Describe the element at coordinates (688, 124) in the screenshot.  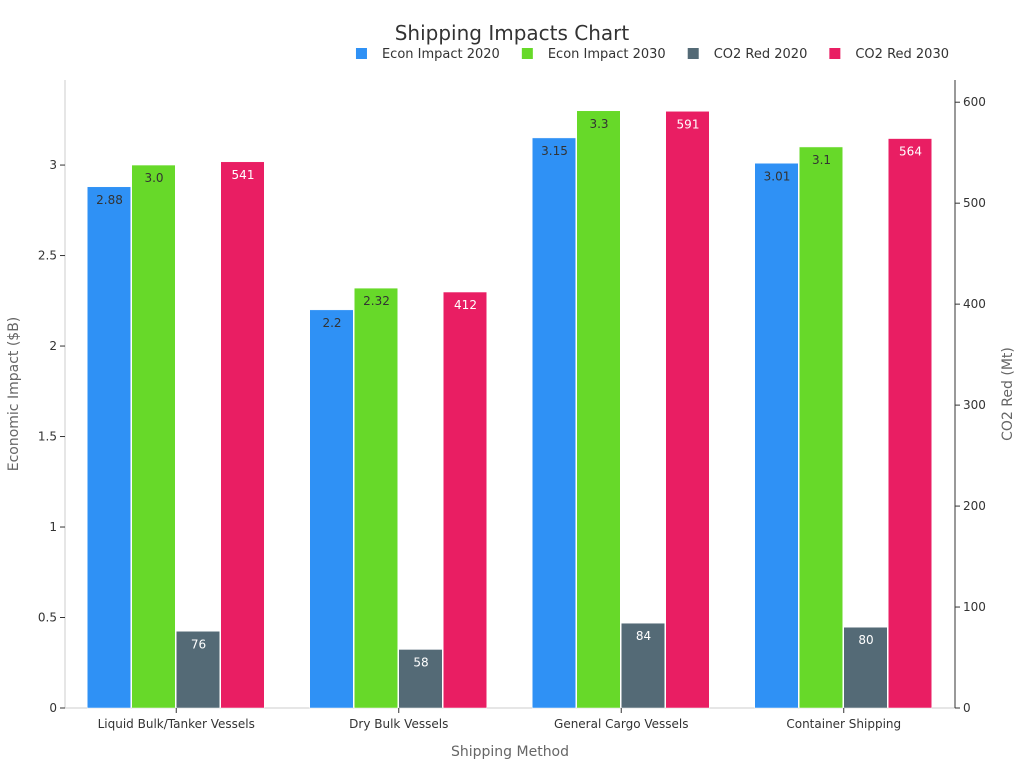
I see `bar-value-label: 591` at that location.